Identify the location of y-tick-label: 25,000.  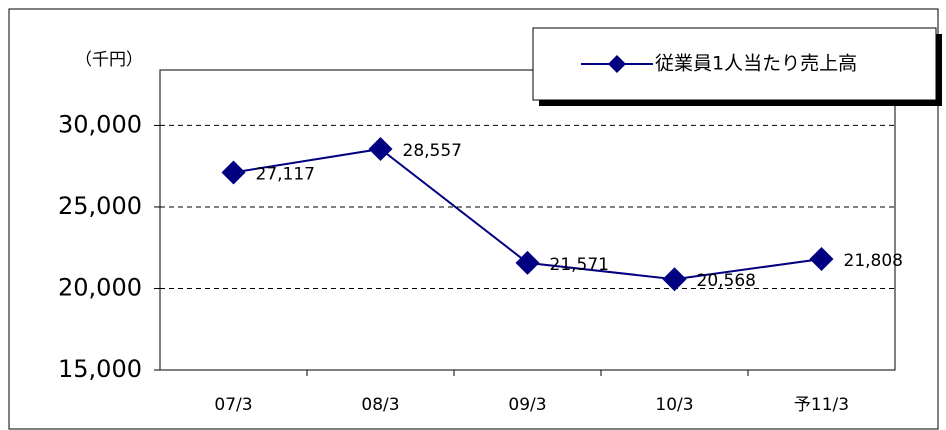
(100, 206).